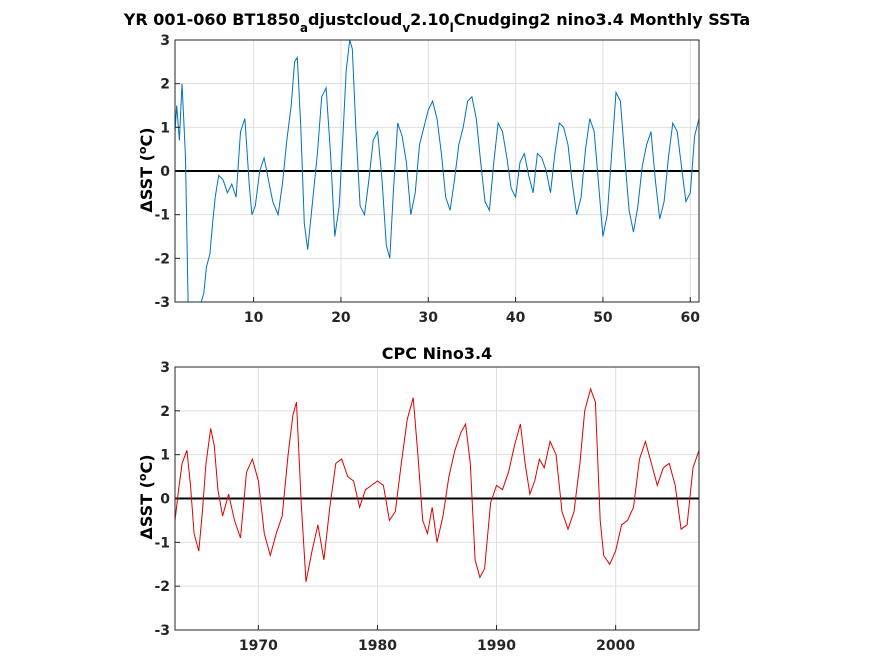  I want to click on top-x-tick-label: 10, so click(254, 318).